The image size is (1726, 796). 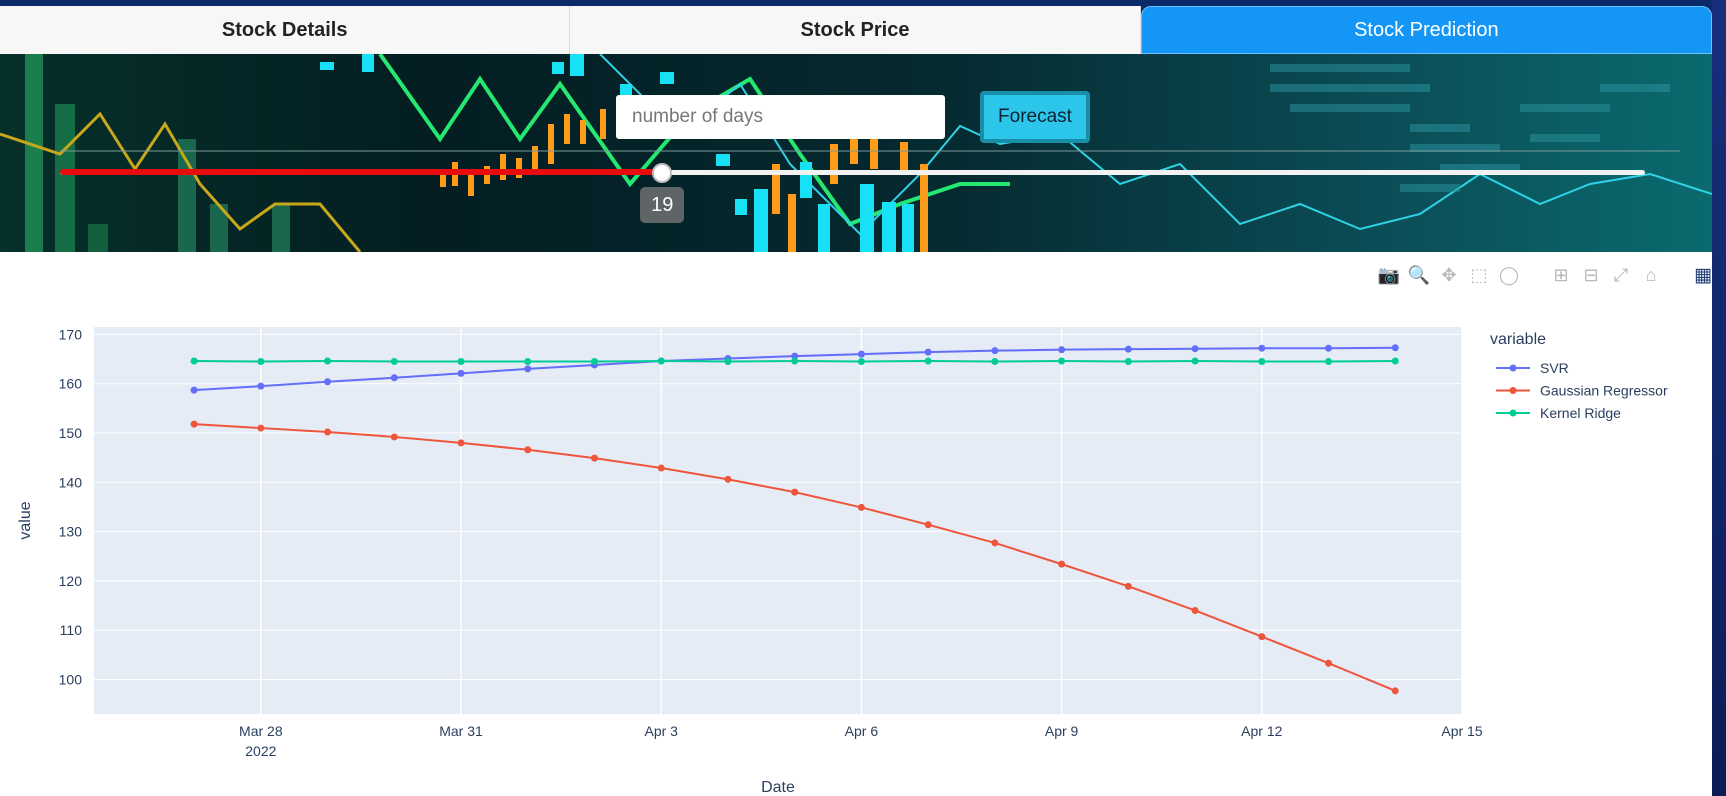 What do you see at coordinates (1035, 117) in the screenshot?
I see `forecast-button: Forecast` at bounding box center [1035, 117].